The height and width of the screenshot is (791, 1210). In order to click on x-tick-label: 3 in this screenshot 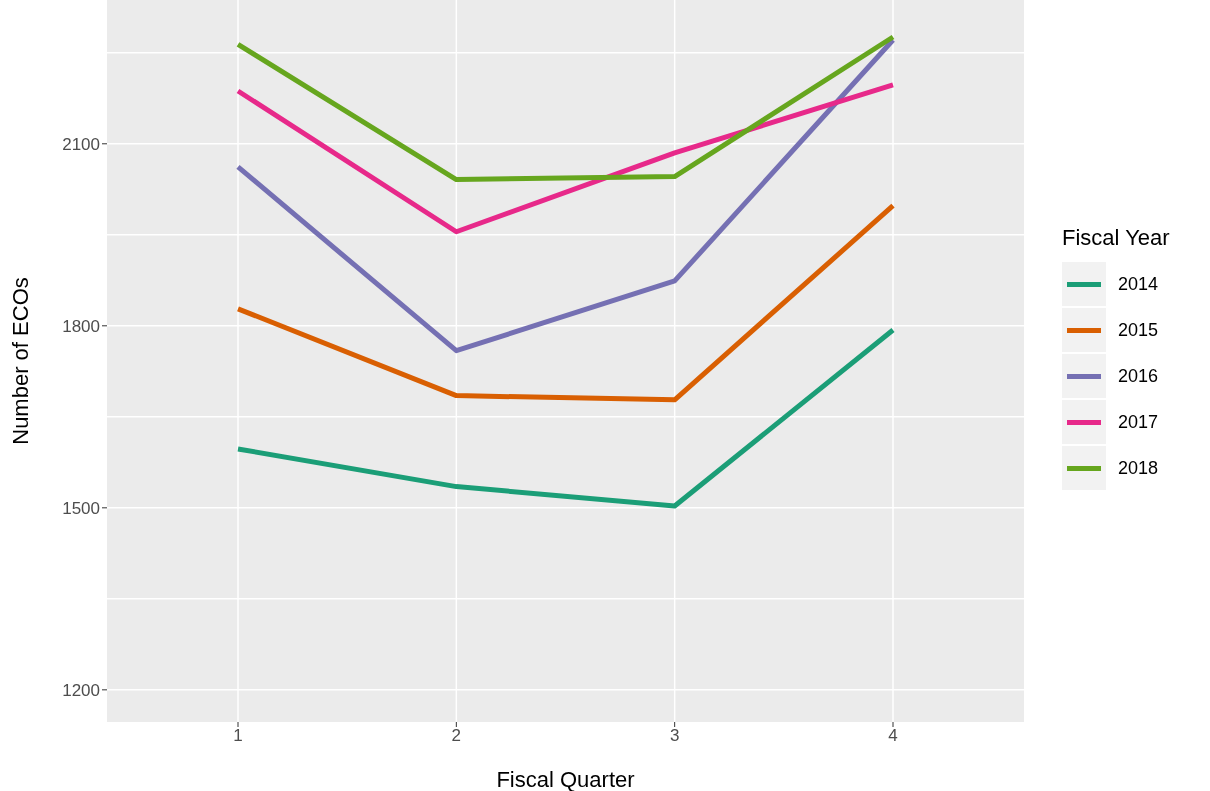, I will do `click(674, 736)`.